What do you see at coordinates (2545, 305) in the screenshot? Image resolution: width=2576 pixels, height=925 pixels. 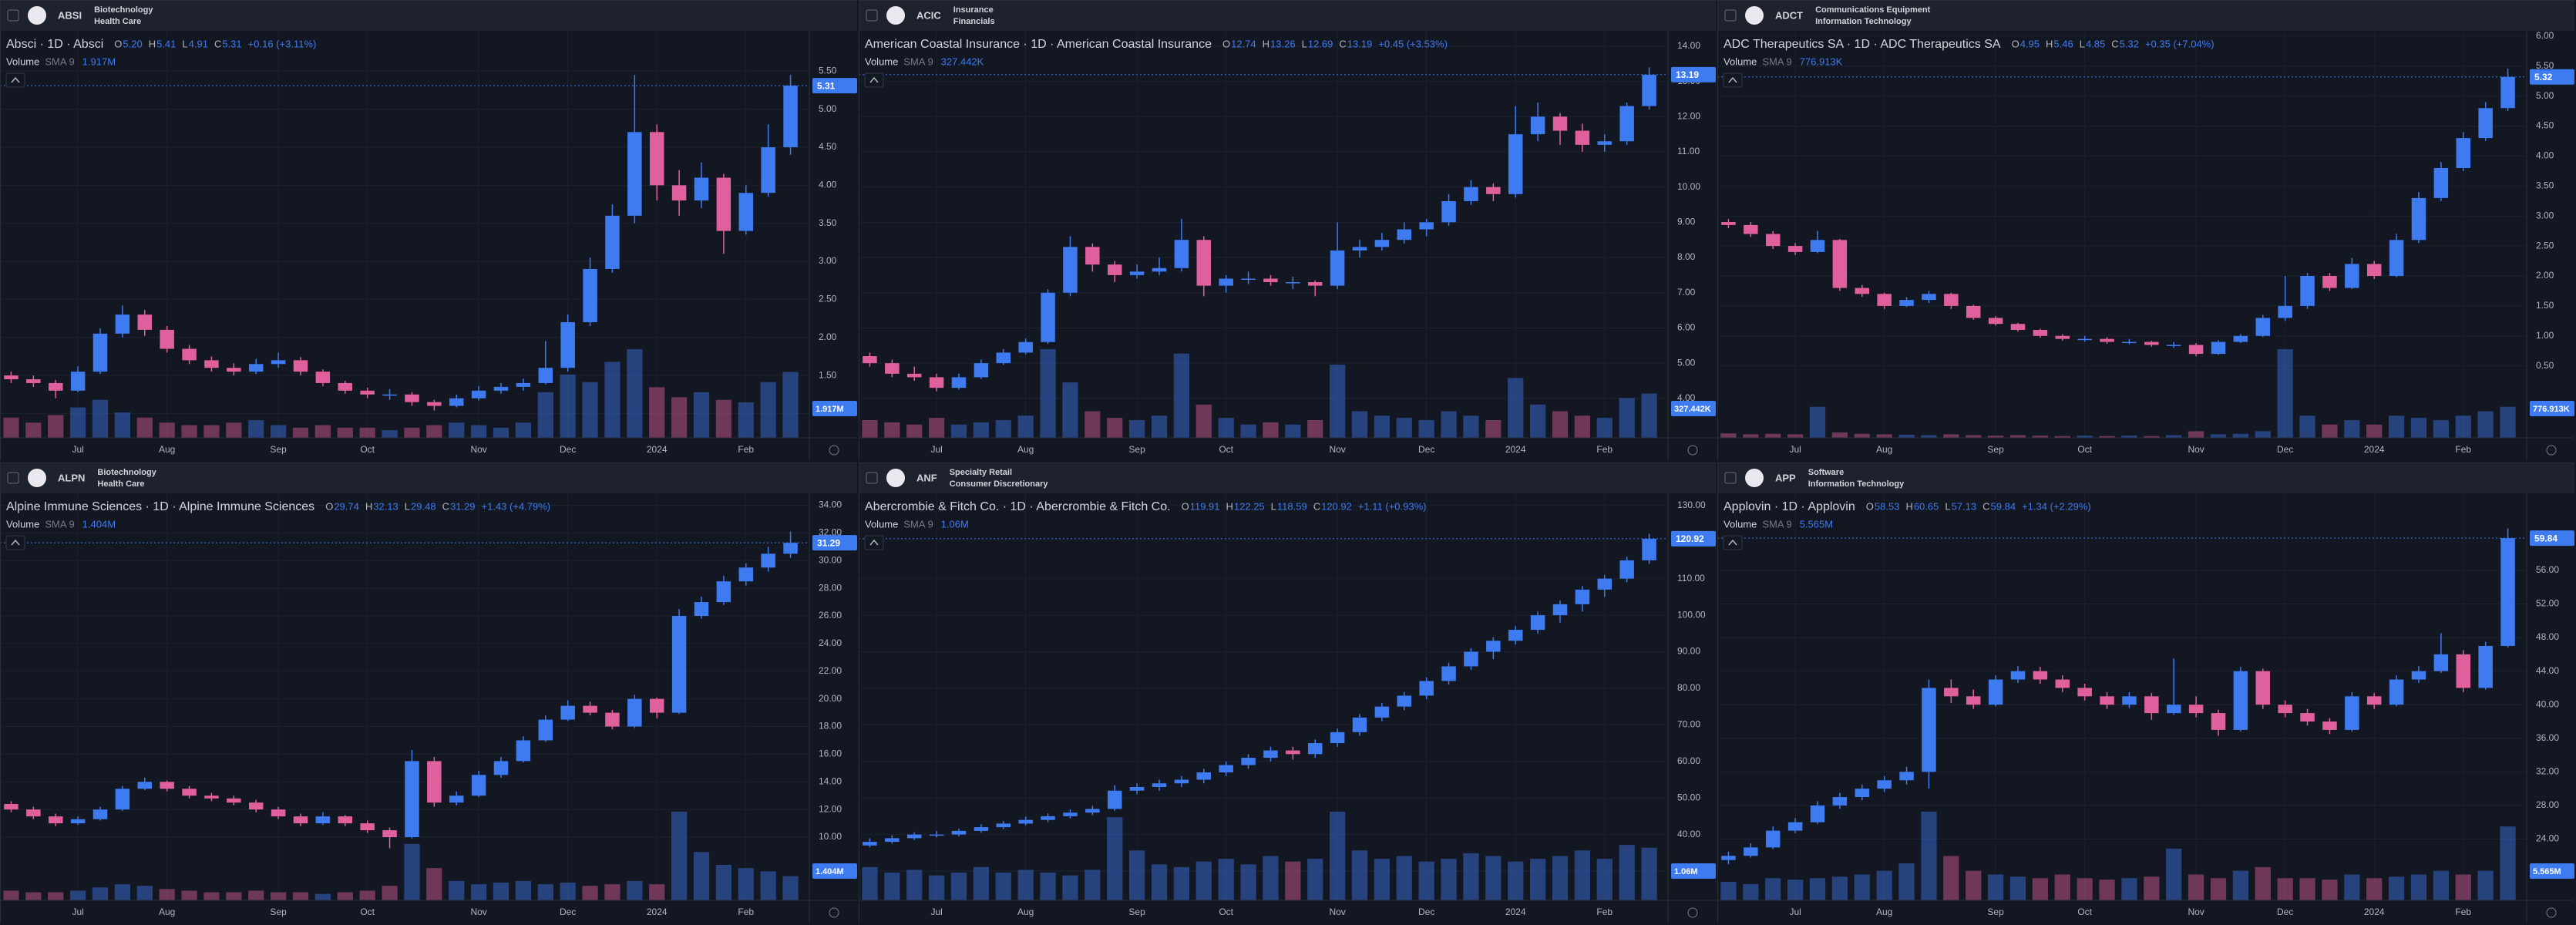 I see `y-tick-label: 1.50` at bounding box center [2545, 305].